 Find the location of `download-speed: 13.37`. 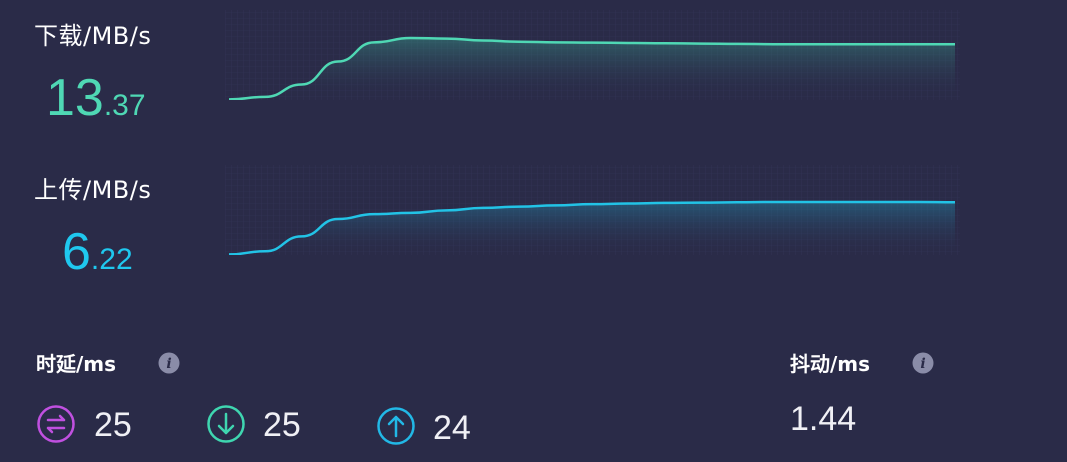

download-speed: 13.37 is located at coordinates (96, 98).